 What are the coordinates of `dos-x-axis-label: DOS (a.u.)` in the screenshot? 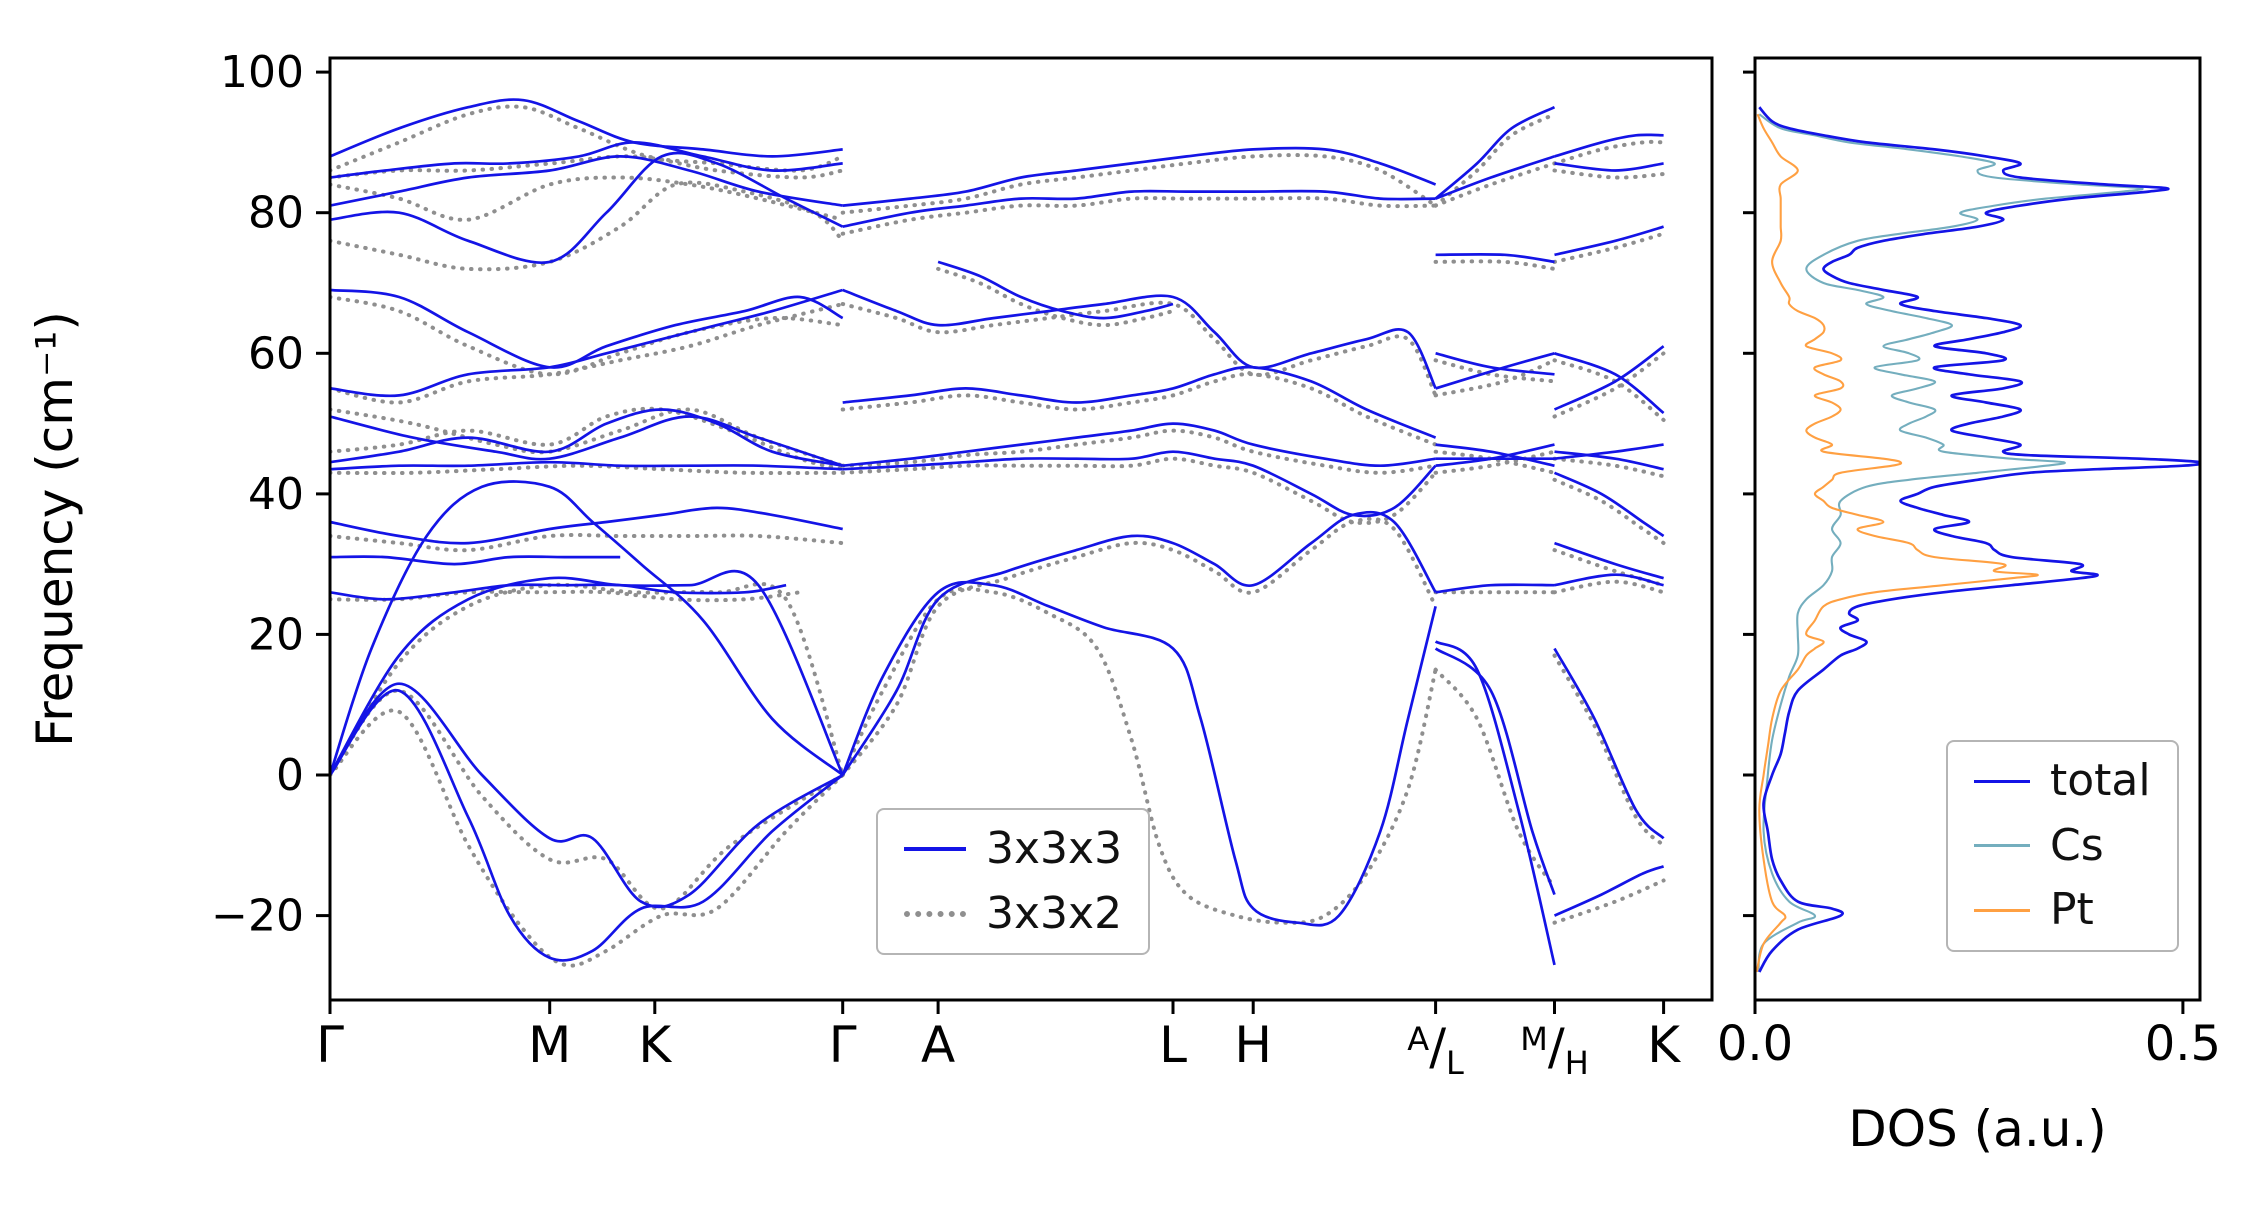 It's located at (1977, 1129).